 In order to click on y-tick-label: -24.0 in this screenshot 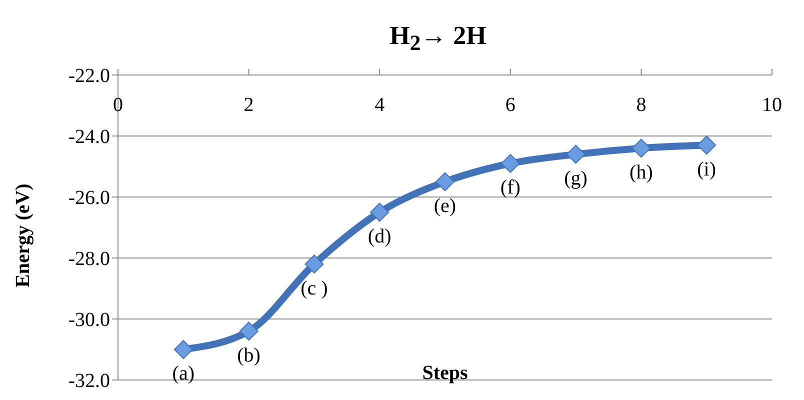, I will do `click(89, 137)`.